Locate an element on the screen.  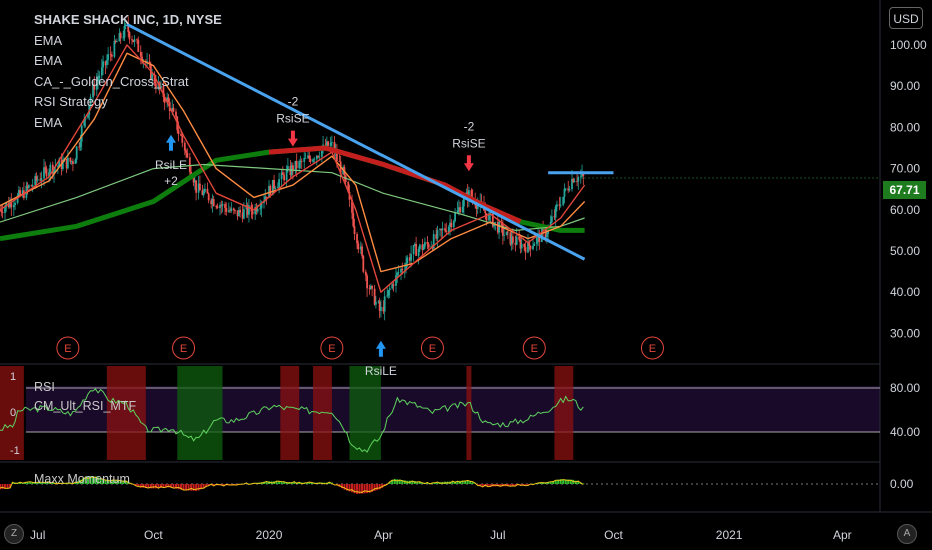
legend-item-rsi-strategy: RSI Strategy is located at coordinates (71, 101).